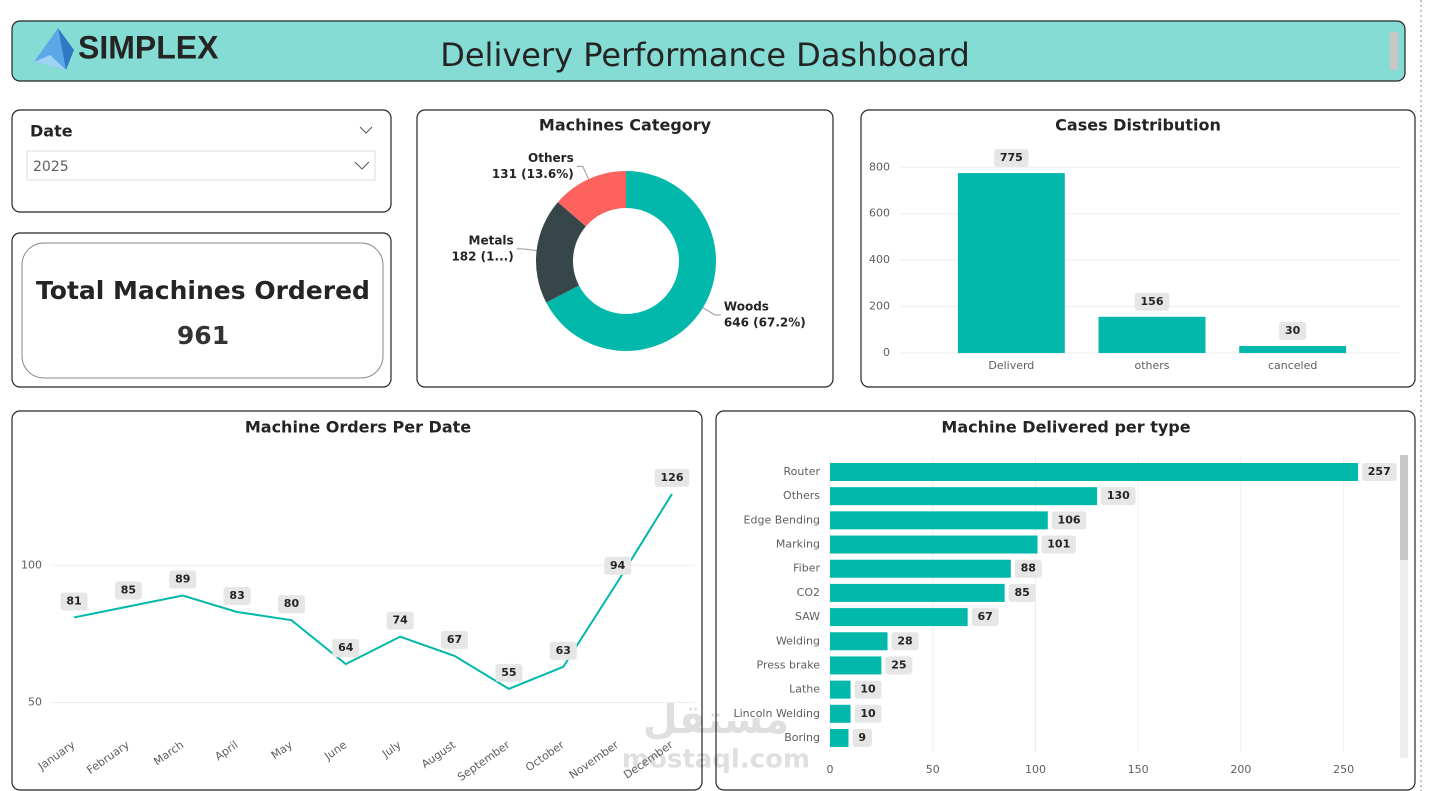 The height and width of the screenshot is (791, 1432). Describe the element at coordinates (1011, 157) in the screenshot. I see `data-label: 775` at that location.